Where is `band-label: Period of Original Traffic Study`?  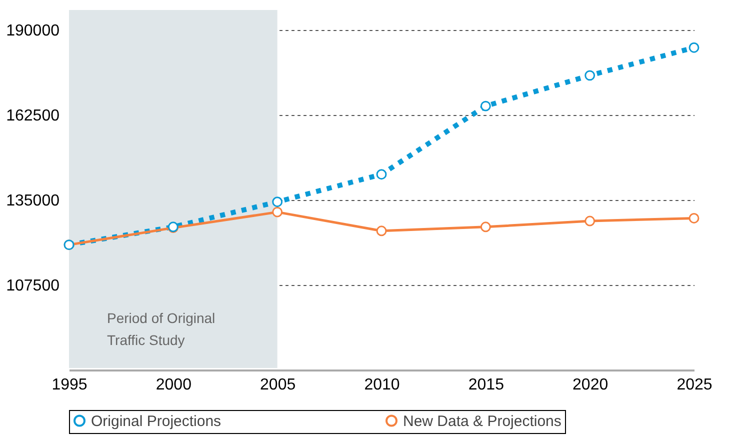
band-label: Period of Original Traffic Study is located at coordinates (161, 329).